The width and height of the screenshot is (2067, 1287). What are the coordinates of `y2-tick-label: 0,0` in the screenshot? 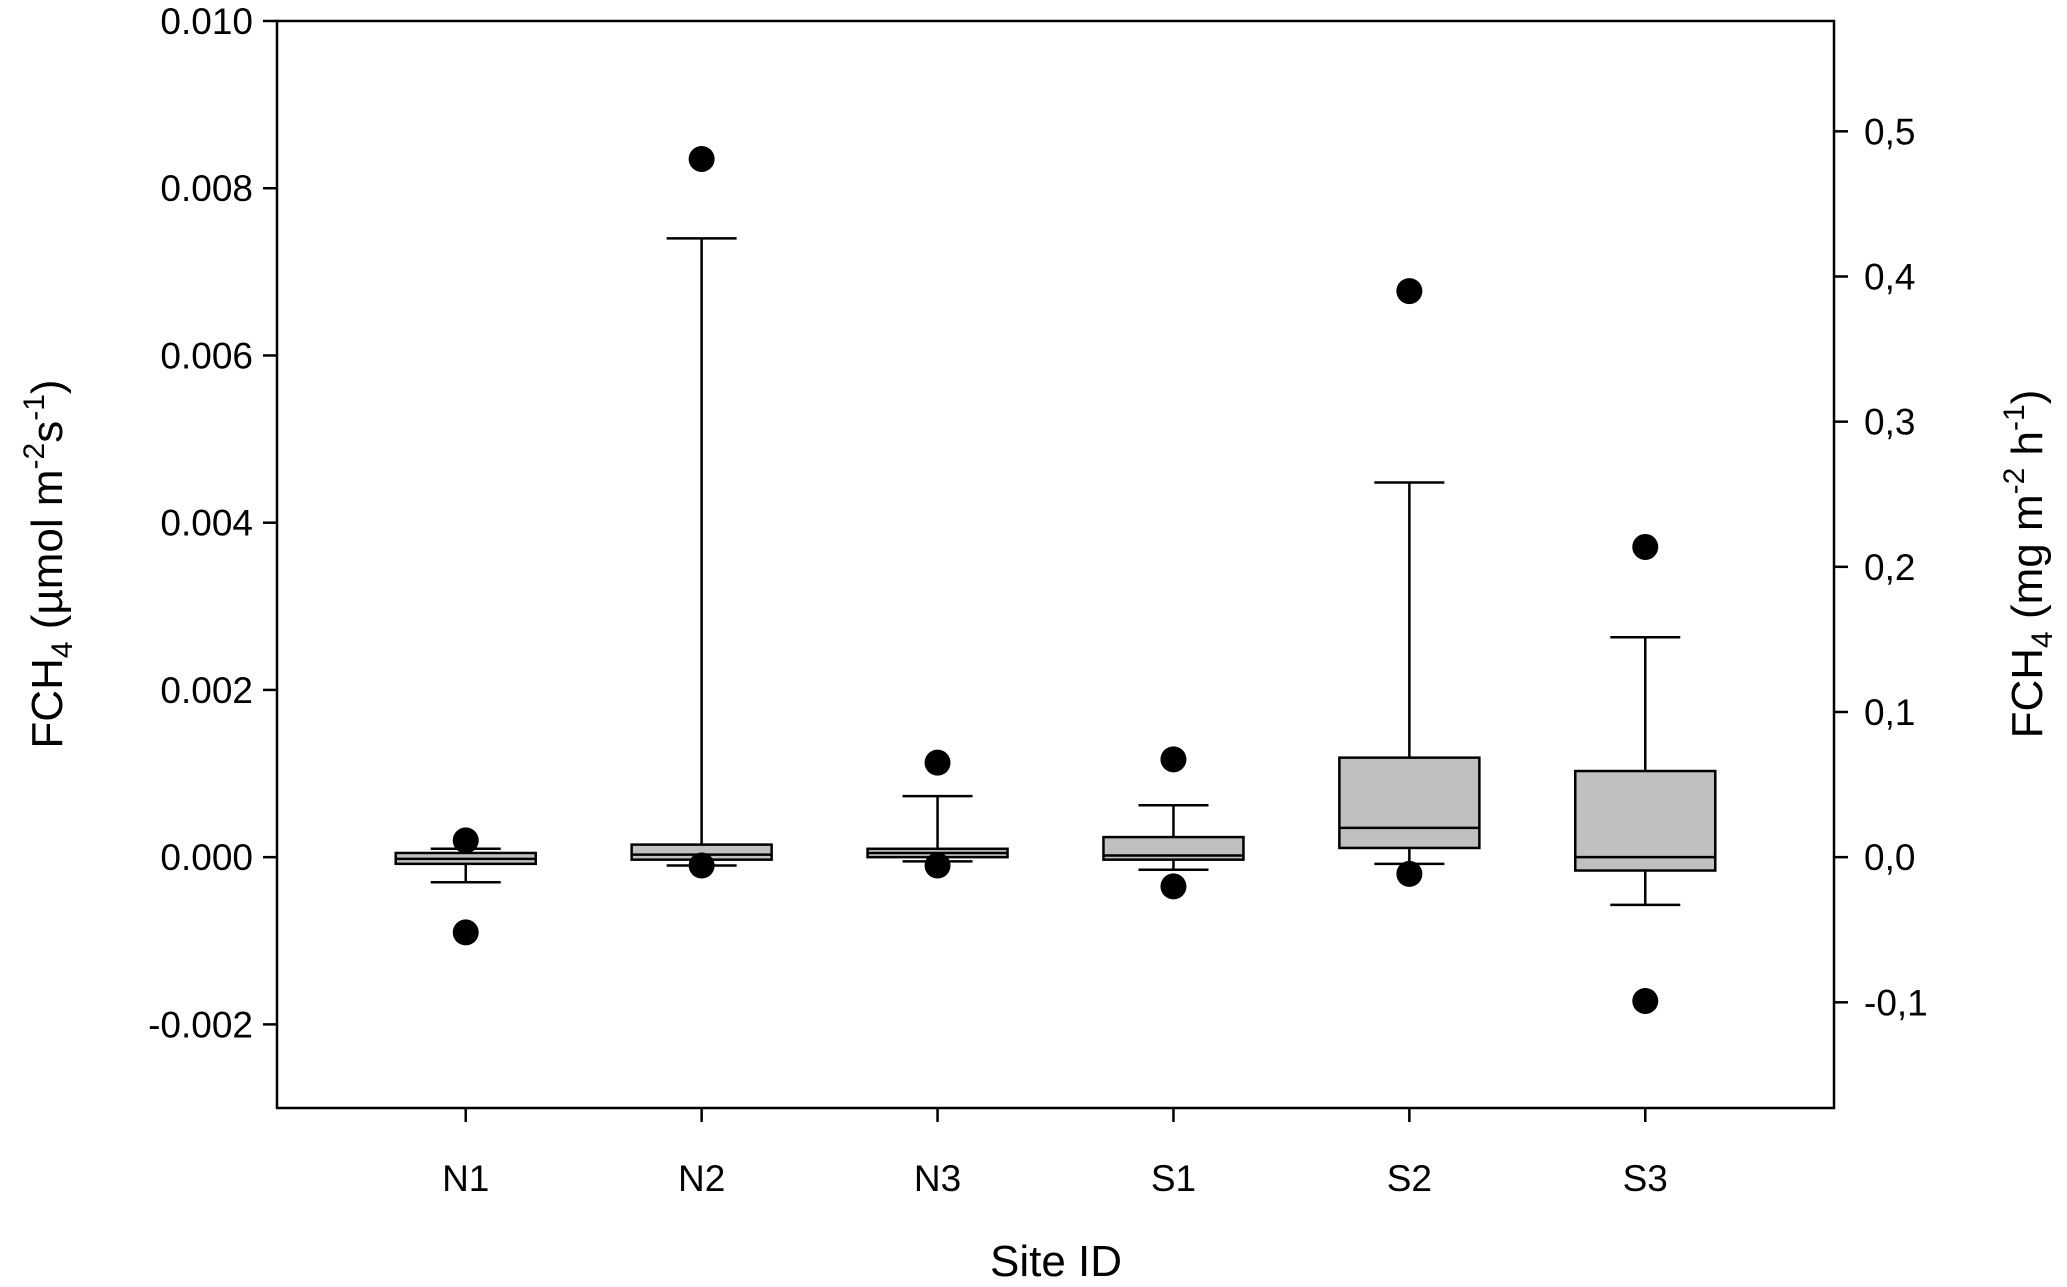 It's located at (1889, 857).